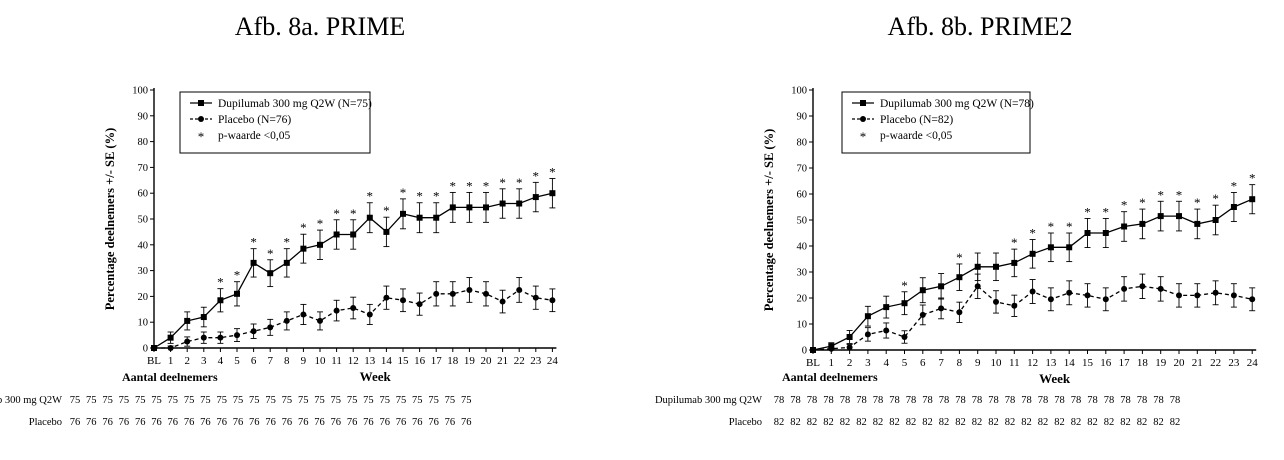 The width and height of the screenshot is (1284, 460). What do you see at coordinates (802, 299) in the screenshot?
I see `y-tick-label: 20` at bounding box center [802, 299].